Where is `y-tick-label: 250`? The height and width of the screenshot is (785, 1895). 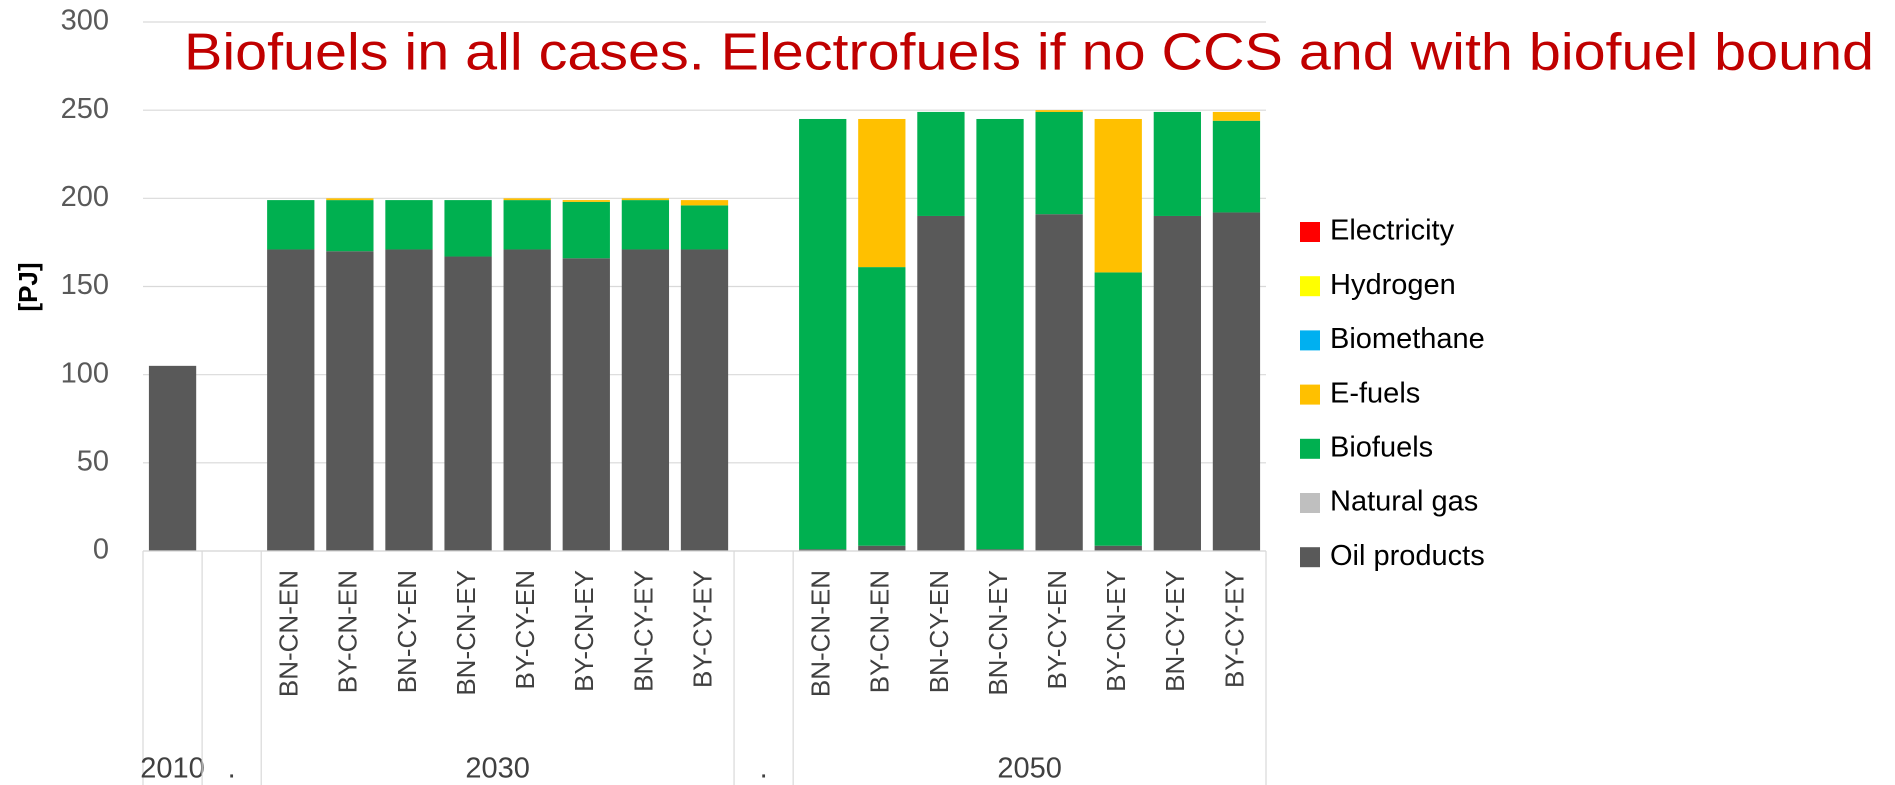 y-tick-label: 250 is located at coordinates (85, 109).